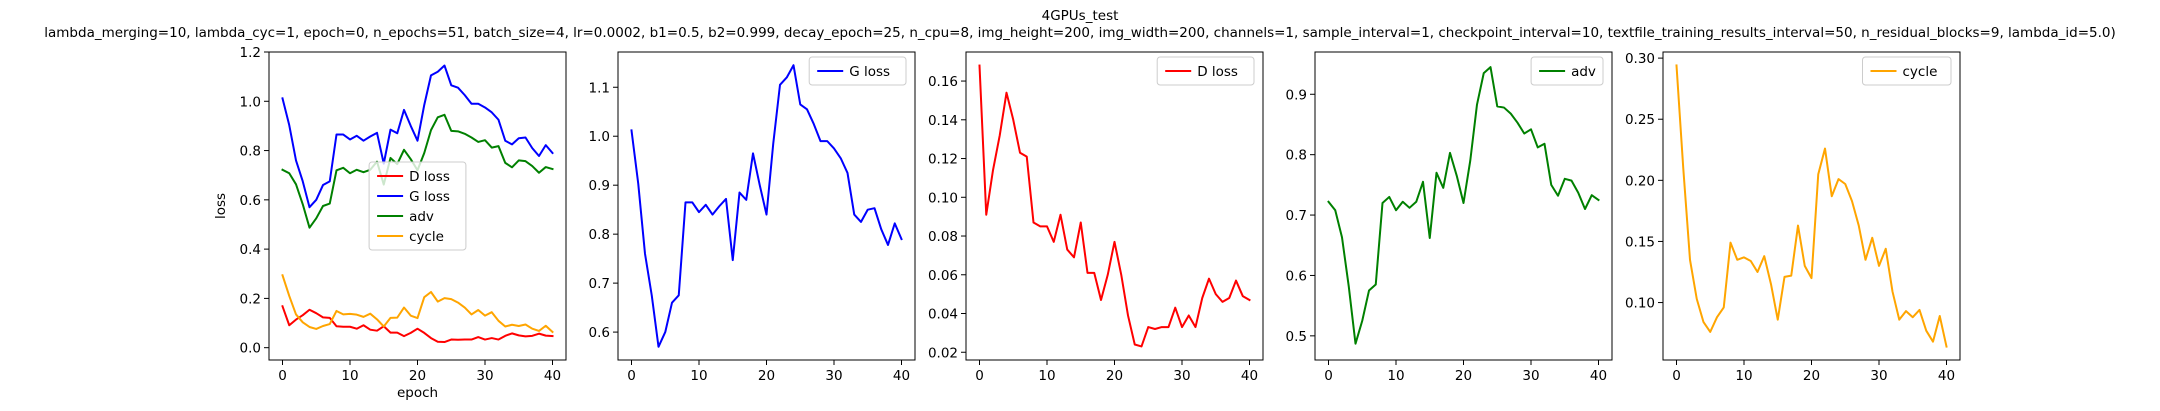 The width and height of the screenshot is (2160, 411). What do you see at coordinates (417, 393) in the screenshot?
I see `x-axis-label: epoch` at bounding box center [417, 393].